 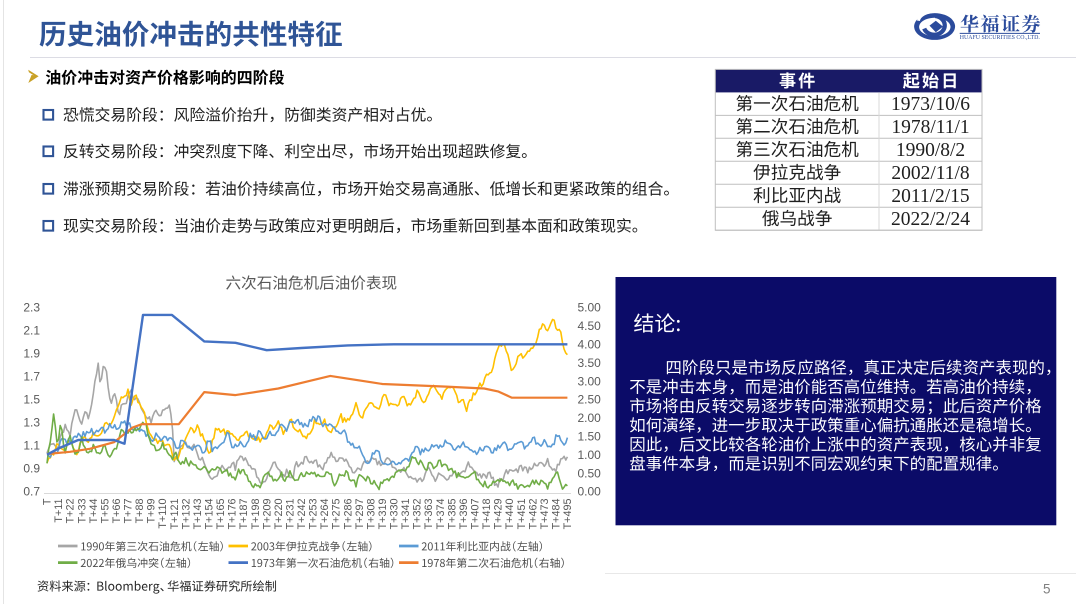 What do you see at coordinates (395, 514) in the screenshot?
I see `svg-text: T+330` at bounding box center [395, 514].